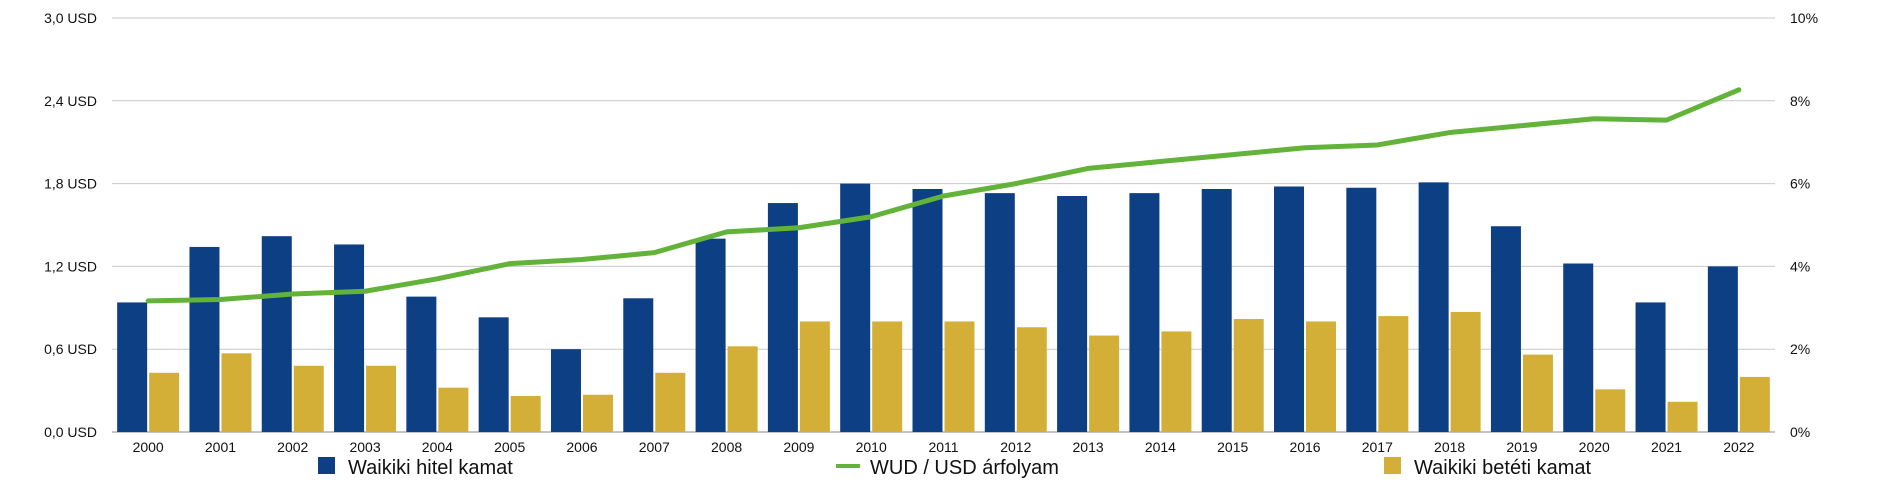 The width and height of the screenshot is (1900, 484). What do you see at coordinates (1449, 447) in the screenshot?
I see `x-tick-label: 2018` at bounding box center [1449, 447].